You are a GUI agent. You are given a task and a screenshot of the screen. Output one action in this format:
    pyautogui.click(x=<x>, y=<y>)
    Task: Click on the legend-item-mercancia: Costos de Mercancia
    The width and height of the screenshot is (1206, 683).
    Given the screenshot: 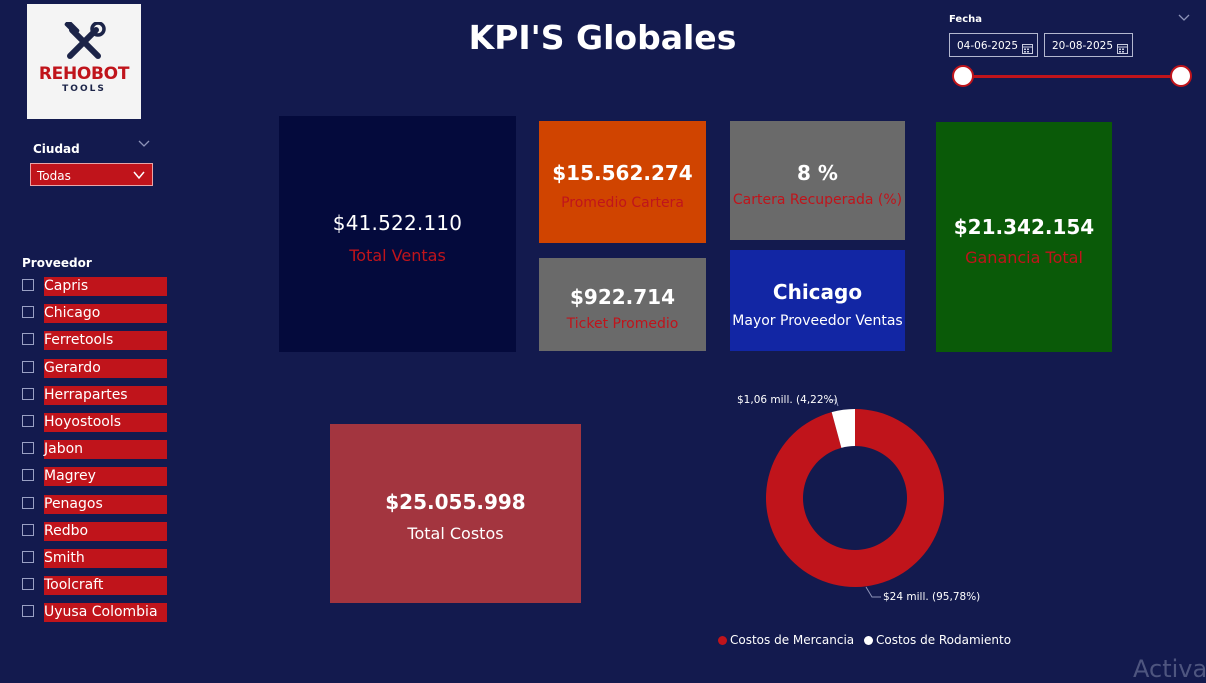 What is the action you would take?
    pyautogui.click(x=786, y=640)
    